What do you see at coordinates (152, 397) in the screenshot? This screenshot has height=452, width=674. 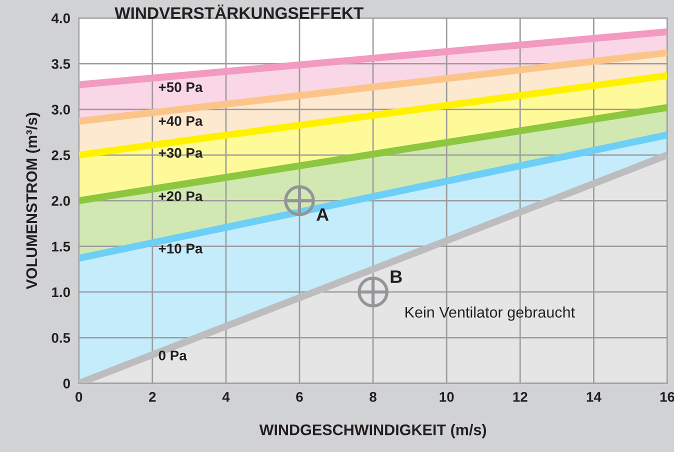 I see `x-tick-label: 2` at bounding box center [152, 397].